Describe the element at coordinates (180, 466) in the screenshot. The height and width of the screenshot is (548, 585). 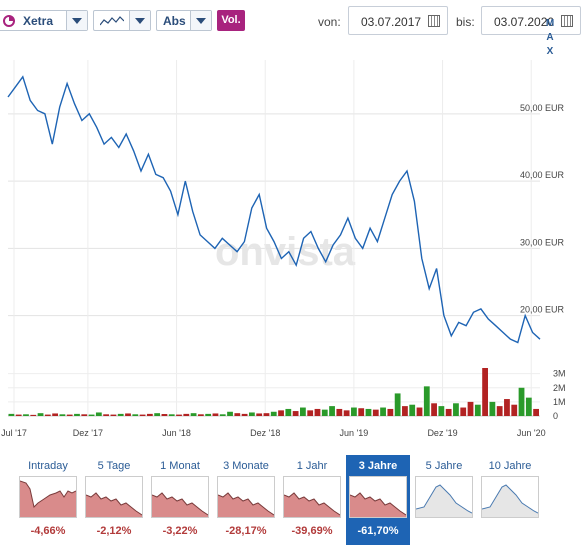
I see `period-label: 1 Monat` at that location.